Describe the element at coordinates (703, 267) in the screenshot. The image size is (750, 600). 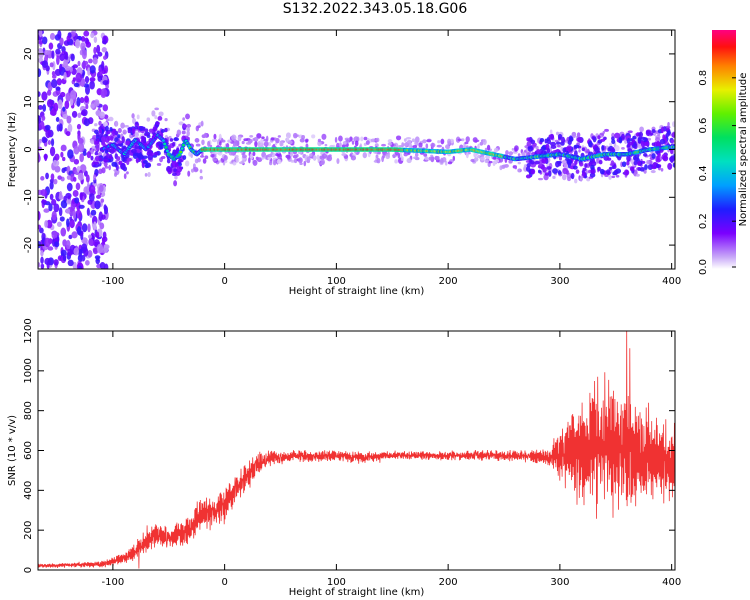
I see `colorbar-tick-label: 0.0` at that location.